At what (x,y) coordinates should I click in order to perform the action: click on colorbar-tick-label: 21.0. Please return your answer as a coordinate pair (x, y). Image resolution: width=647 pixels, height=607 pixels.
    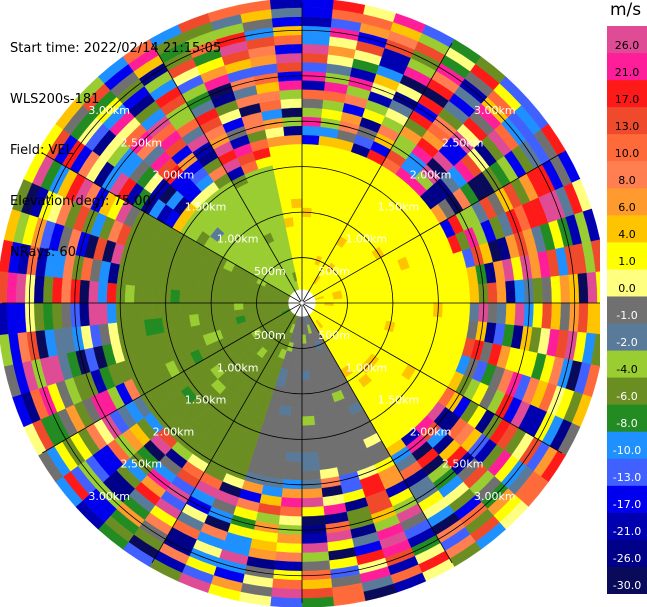
    Looking at the image, I should click on (627, 72).